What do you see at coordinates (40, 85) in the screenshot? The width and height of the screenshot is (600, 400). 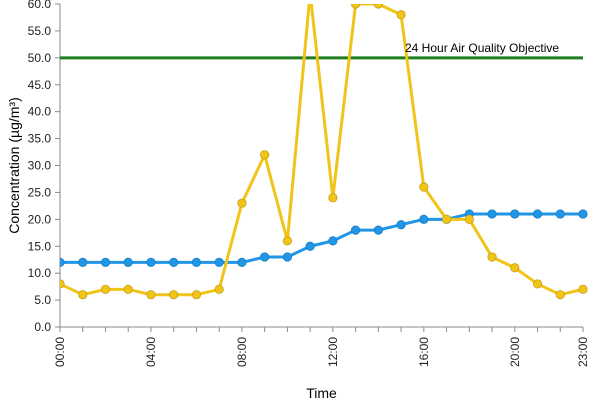 I see `y-tick-label: 45.0` at bounding box center [40, 85].